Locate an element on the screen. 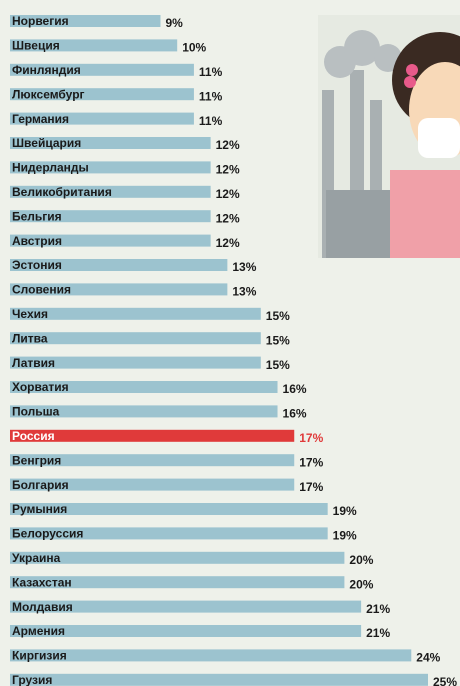  value-label: 9% is located at coordinates (174, 23).